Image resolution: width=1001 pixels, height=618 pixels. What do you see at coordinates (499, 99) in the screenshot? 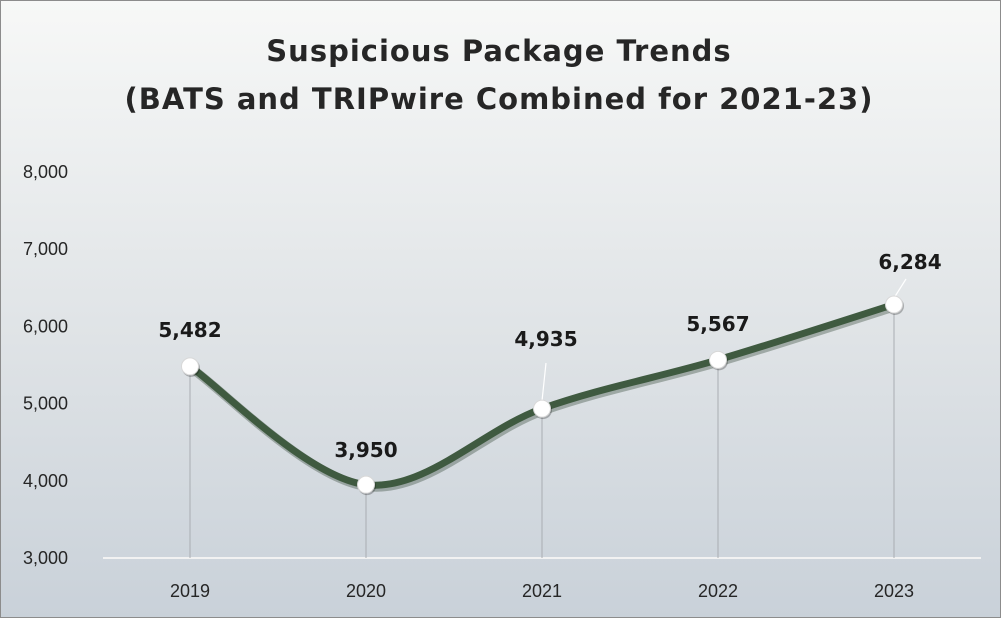
I see `chart-title-line-2: (BATS and TRIPwire Combined for 2021-23)` at bounding box center [499, 99].